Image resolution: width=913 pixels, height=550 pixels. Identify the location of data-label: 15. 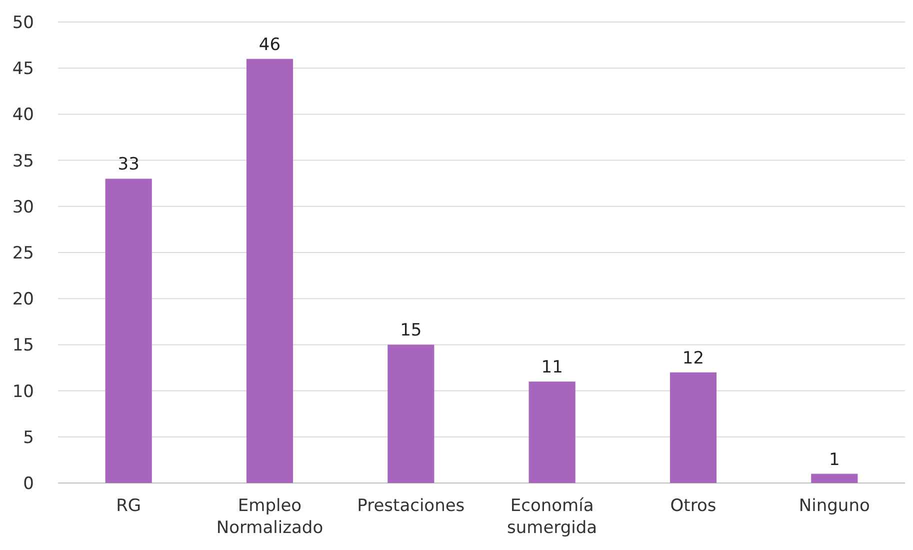
(411, 330).